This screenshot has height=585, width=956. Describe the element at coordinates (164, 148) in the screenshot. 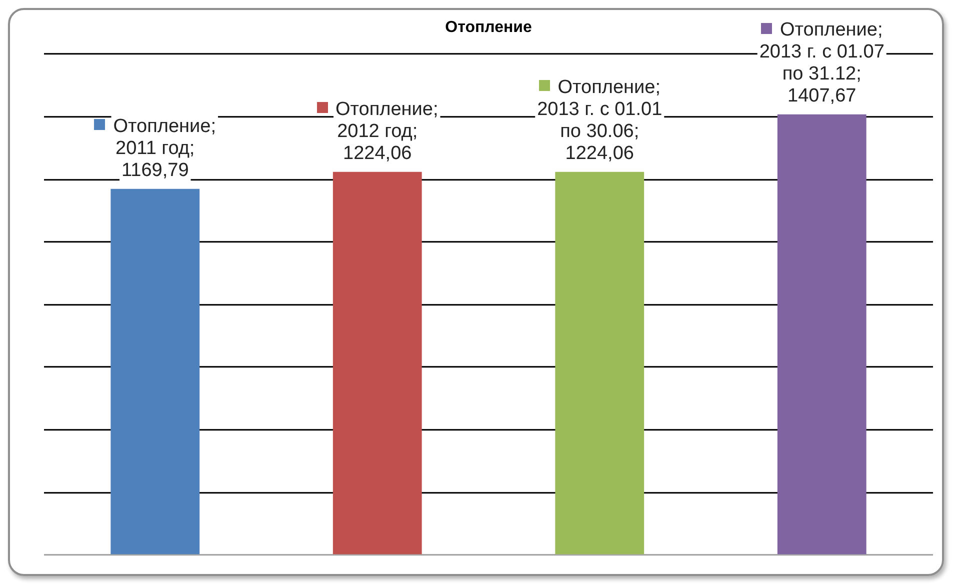

I see `data-label: Отопление; 2011 год; 1169,79` at that location.